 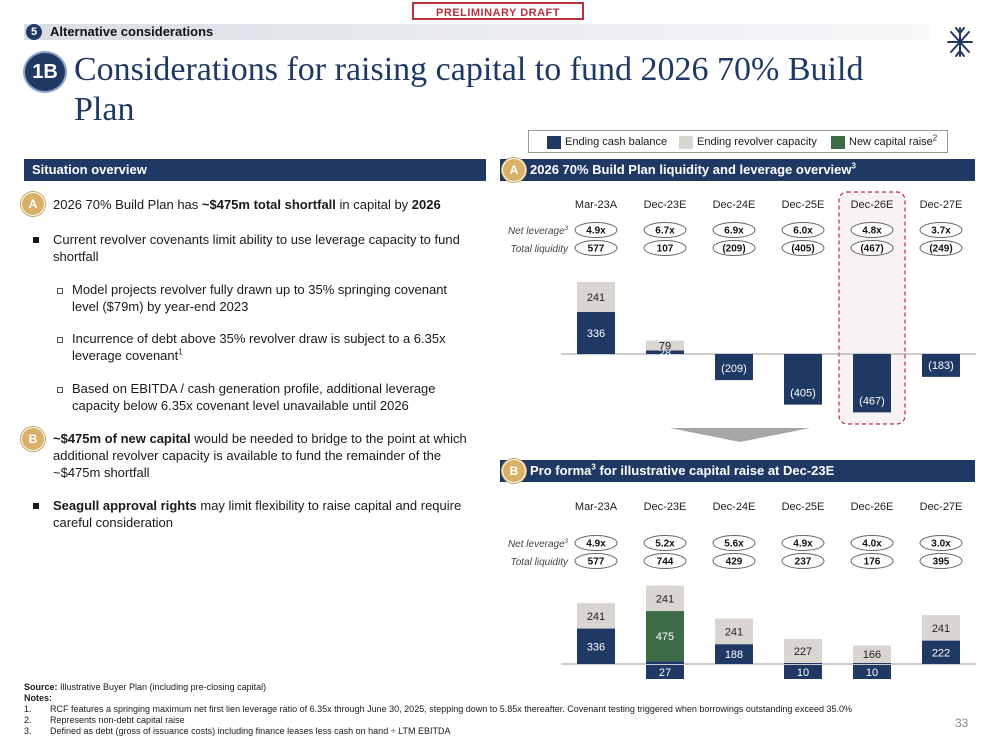 What do you see at coordinates (28, 731) in the screenshot?
I see `note-number: 3.` at bounding box center [28, 731].